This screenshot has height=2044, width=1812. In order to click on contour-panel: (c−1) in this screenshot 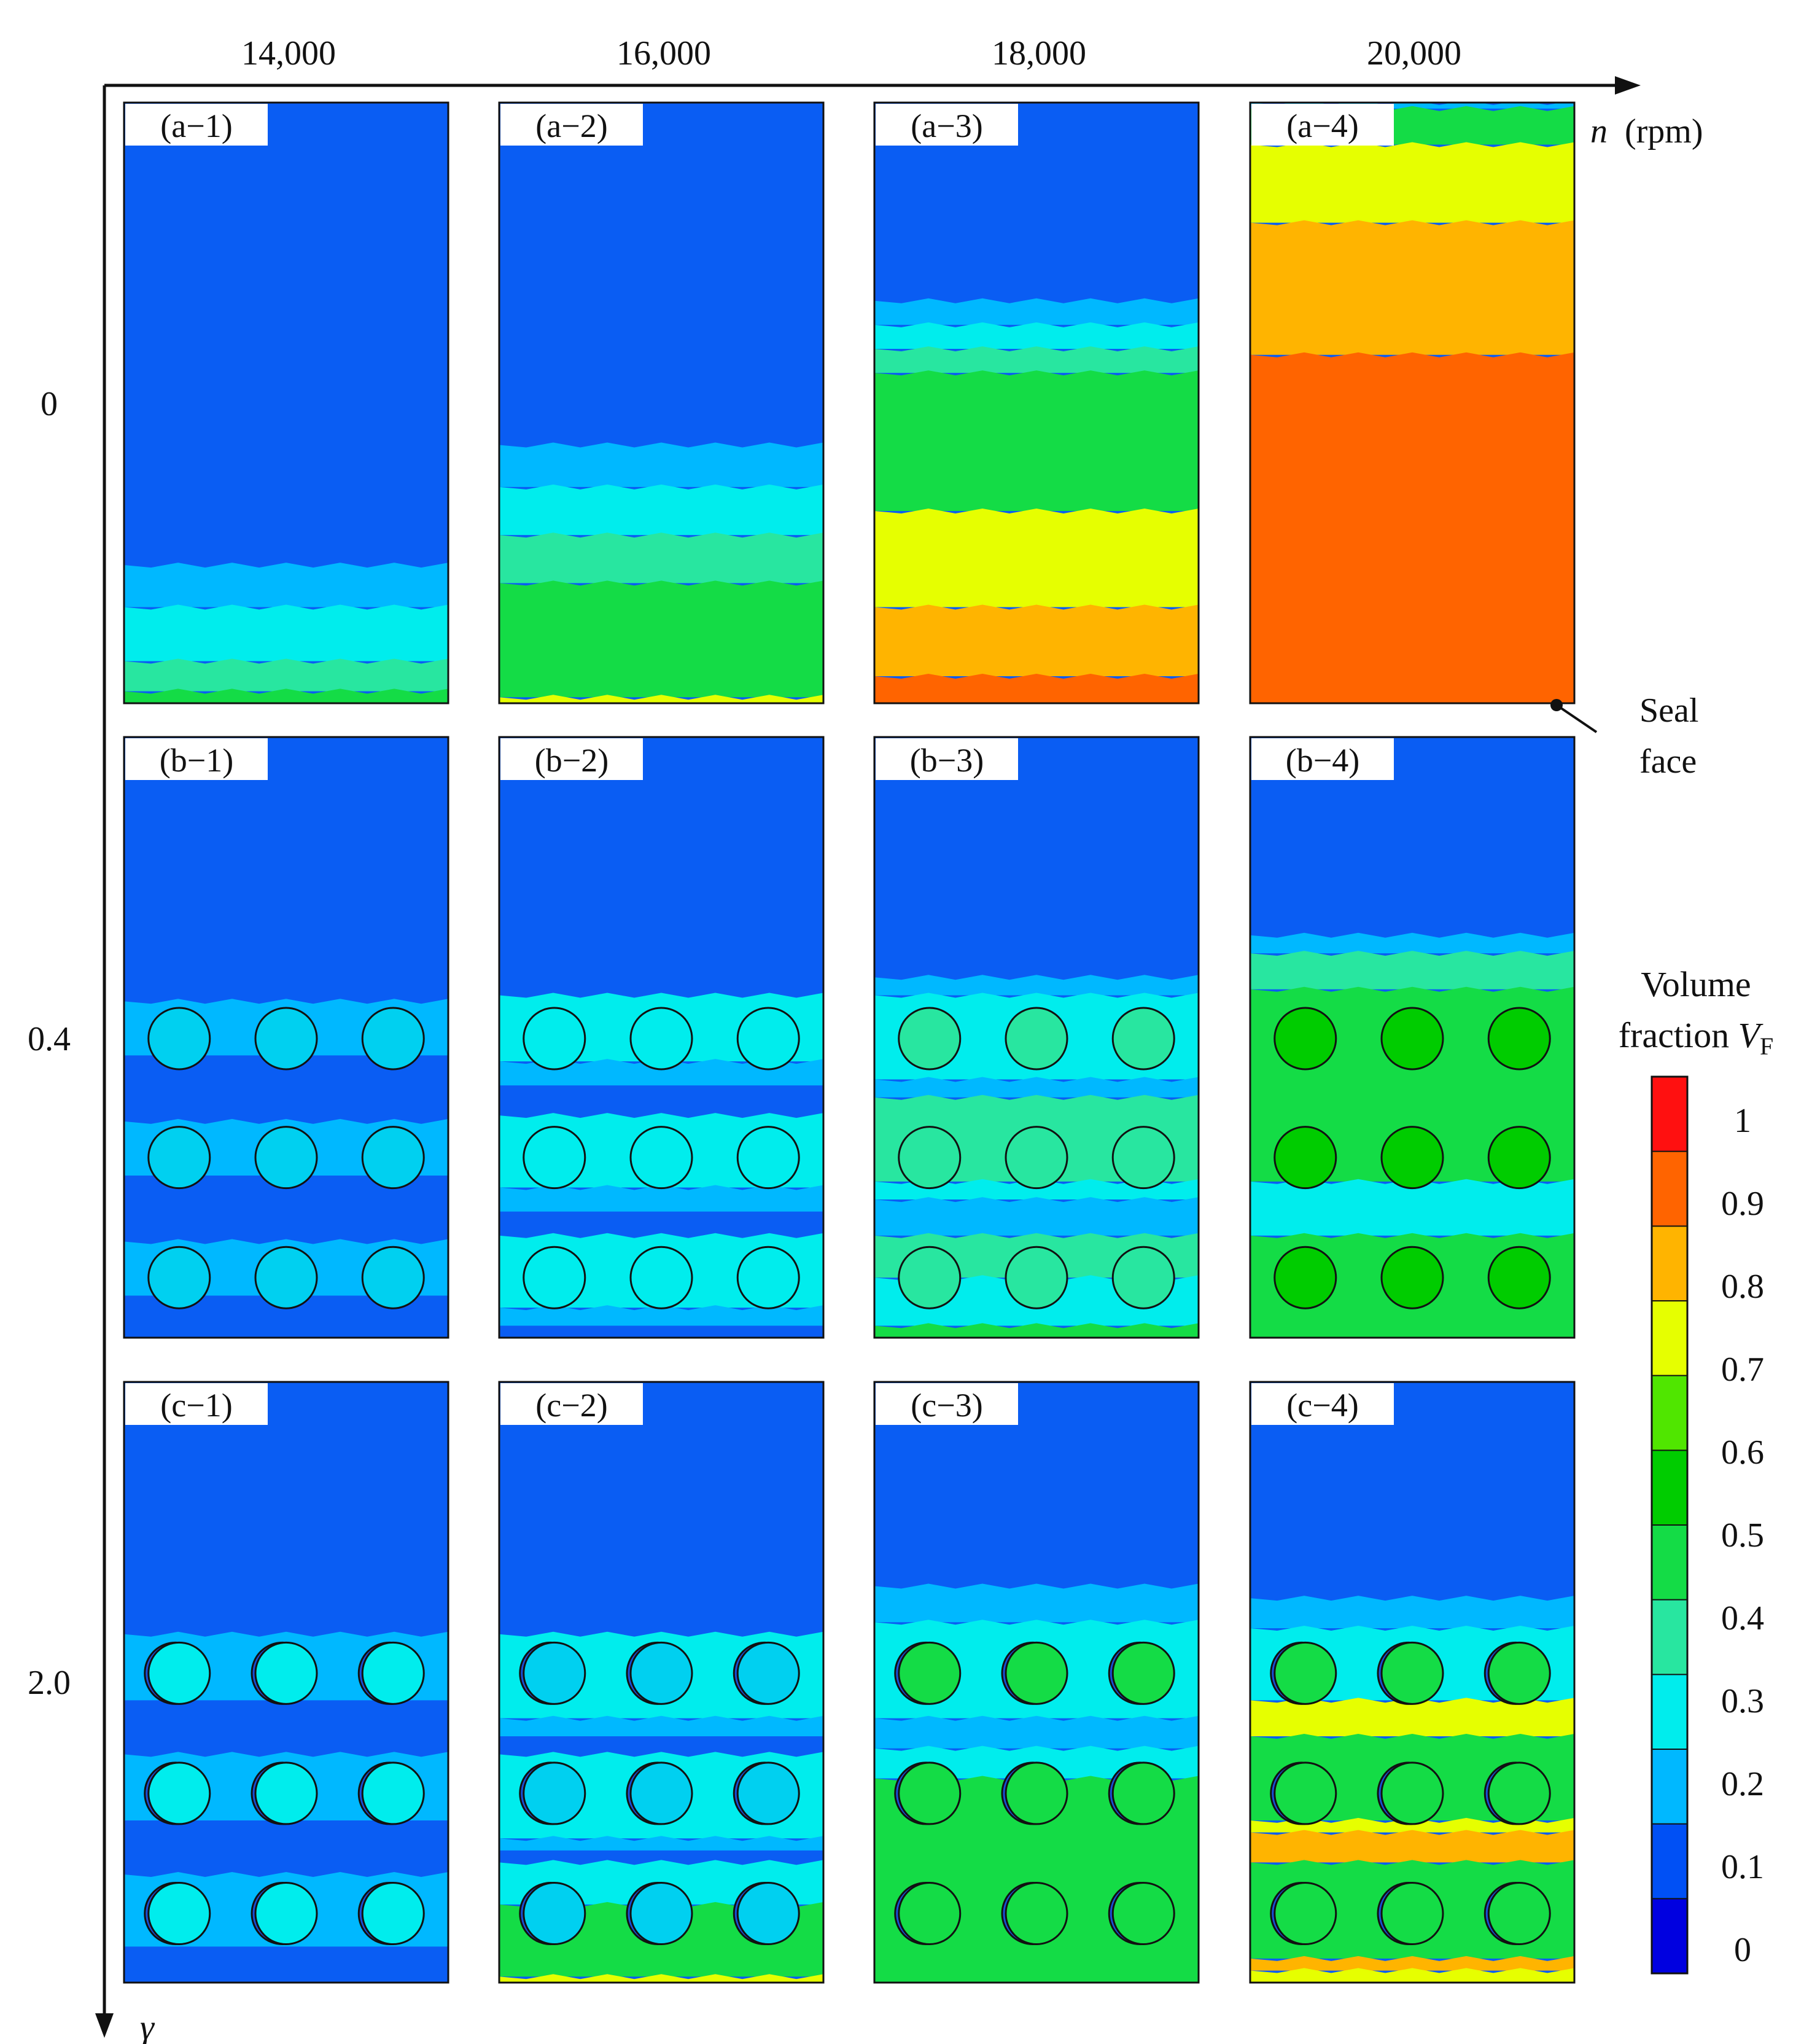, I will do `click(286, 1682)`.